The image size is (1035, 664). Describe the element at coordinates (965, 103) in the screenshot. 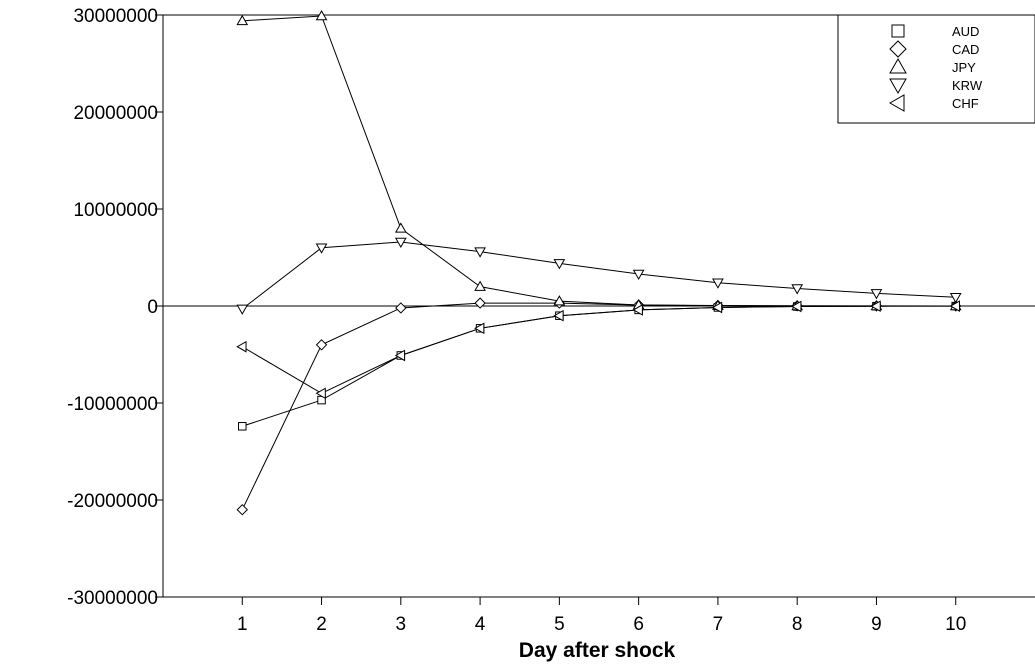

I see `legend-label-chf: CHF` at that location.